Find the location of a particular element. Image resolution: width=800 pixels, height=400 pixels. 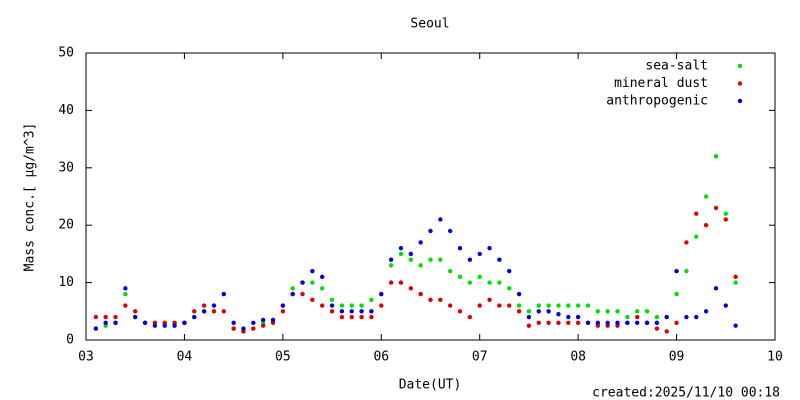

x-tick-label: 05 is located at coordinates (283, 357).